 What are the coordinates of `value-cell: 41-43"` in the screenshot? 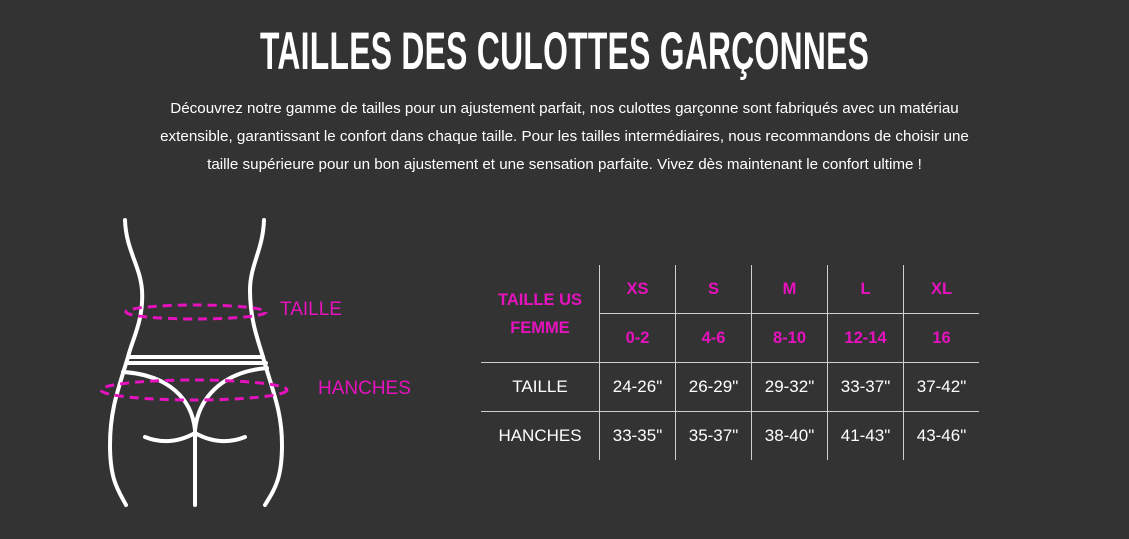 It's located at (865, 435).